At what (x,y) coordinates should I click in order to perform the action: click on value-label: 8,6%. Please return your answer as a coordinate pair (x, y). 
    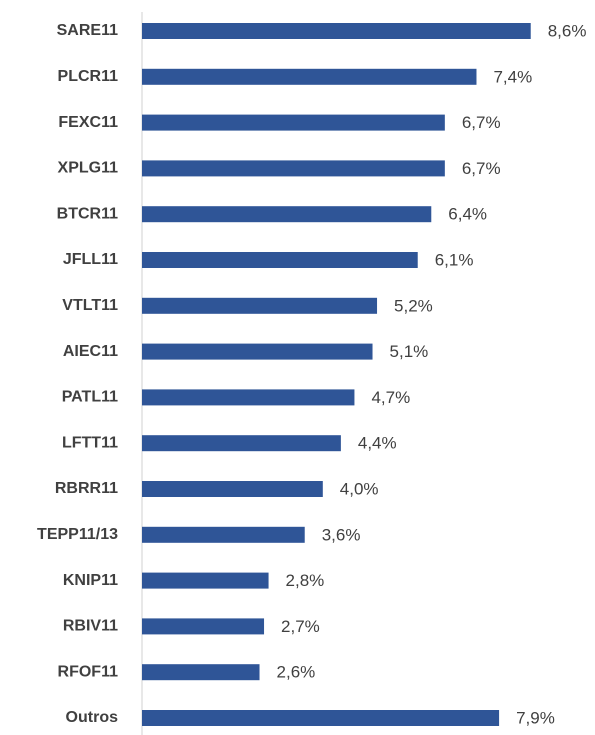
    Looking at the image, I should click on (567, 30).